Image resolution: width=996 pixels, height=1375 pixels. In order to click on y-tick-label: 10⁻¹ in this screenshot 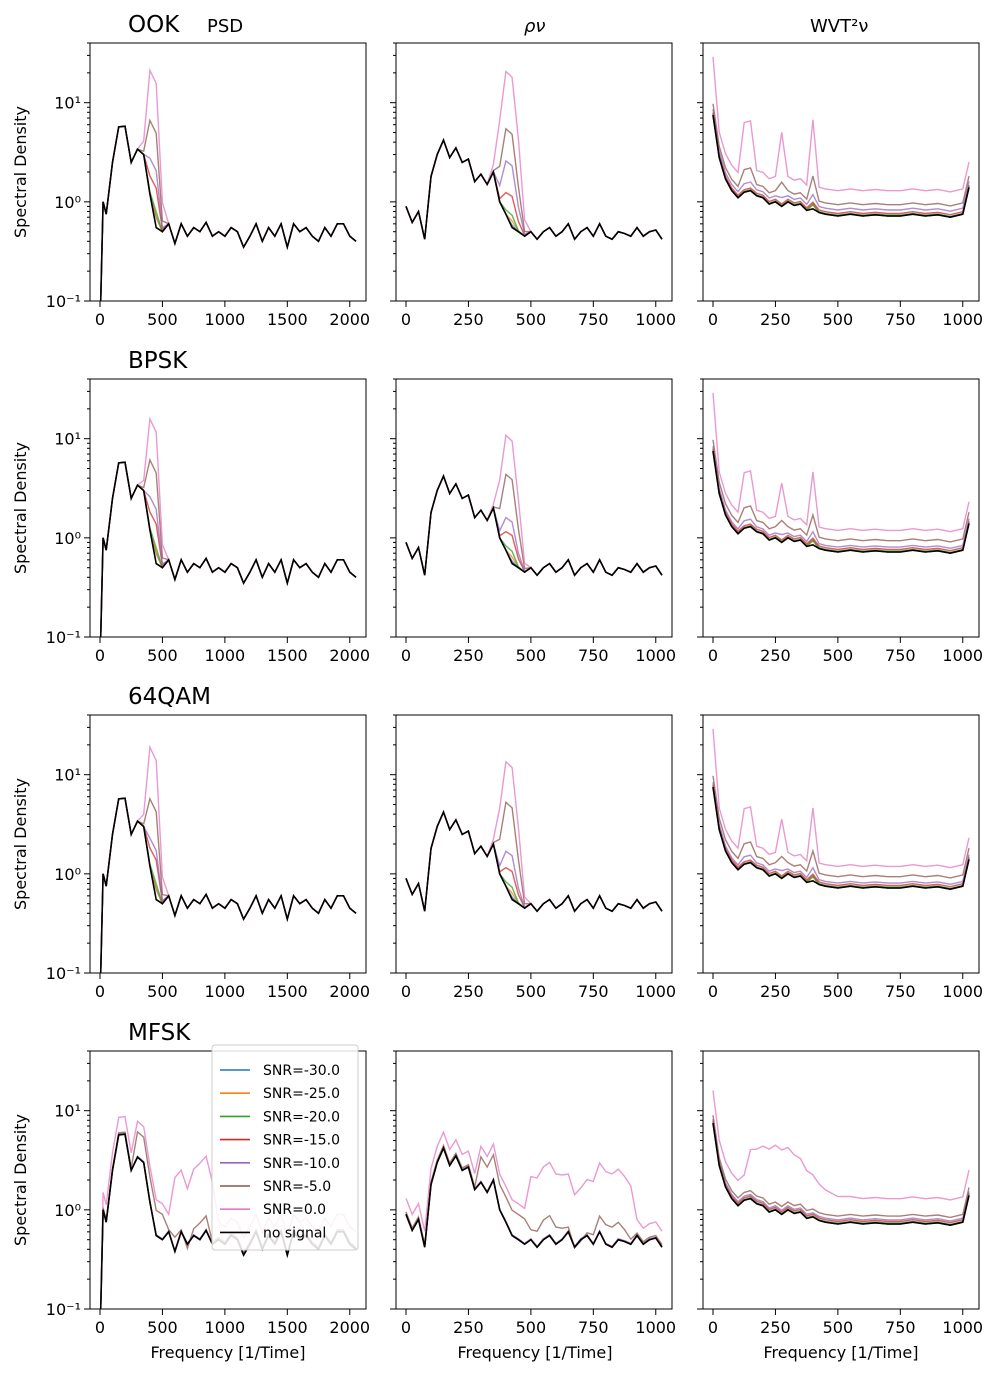, I will do `click(63, 1309)`.